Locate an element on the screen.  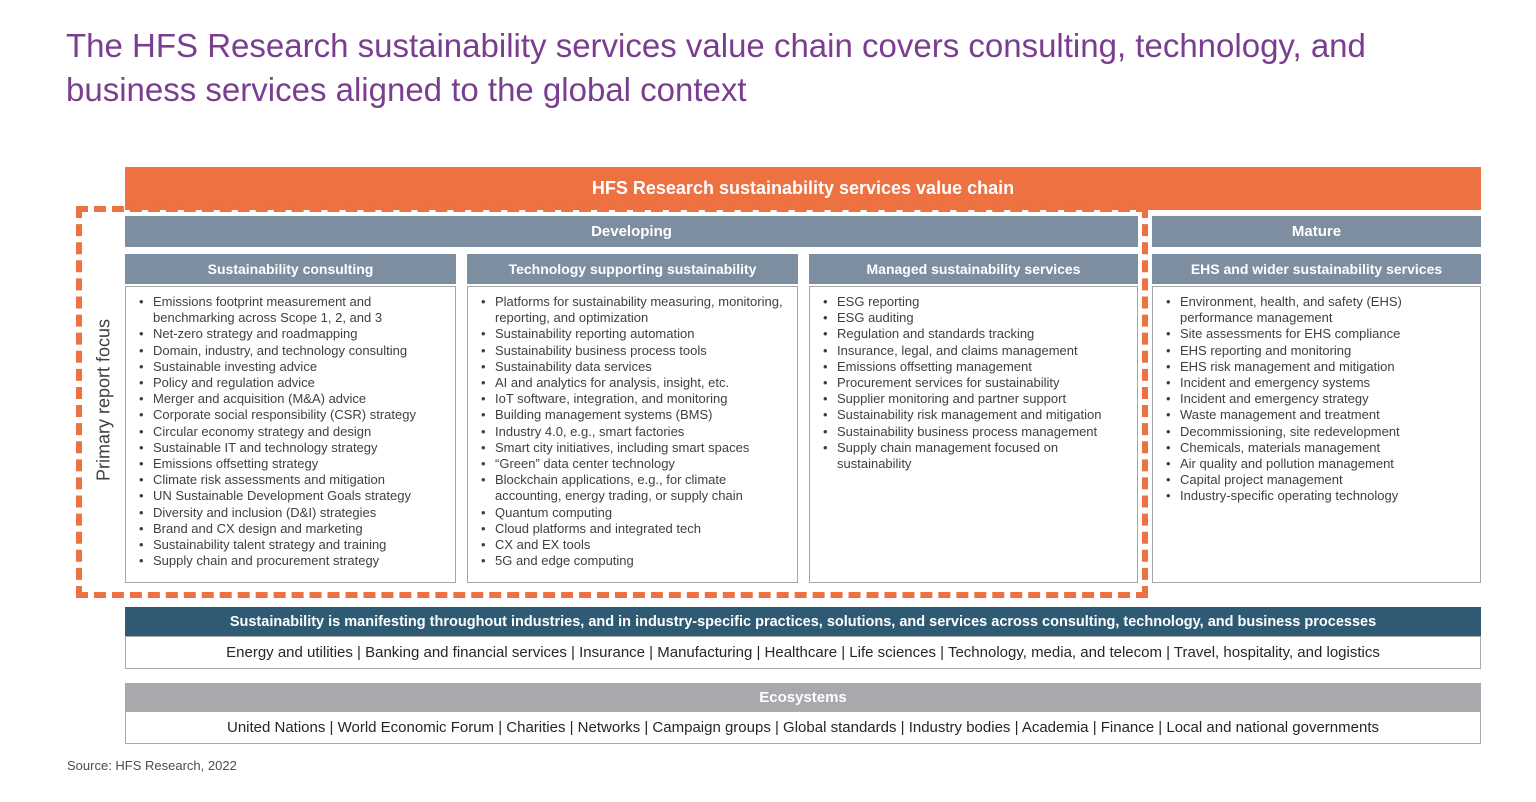
column-header-ehs-wider-sustainability-services: EHS and wider sustainability services is located at coordinates (1316, 269).